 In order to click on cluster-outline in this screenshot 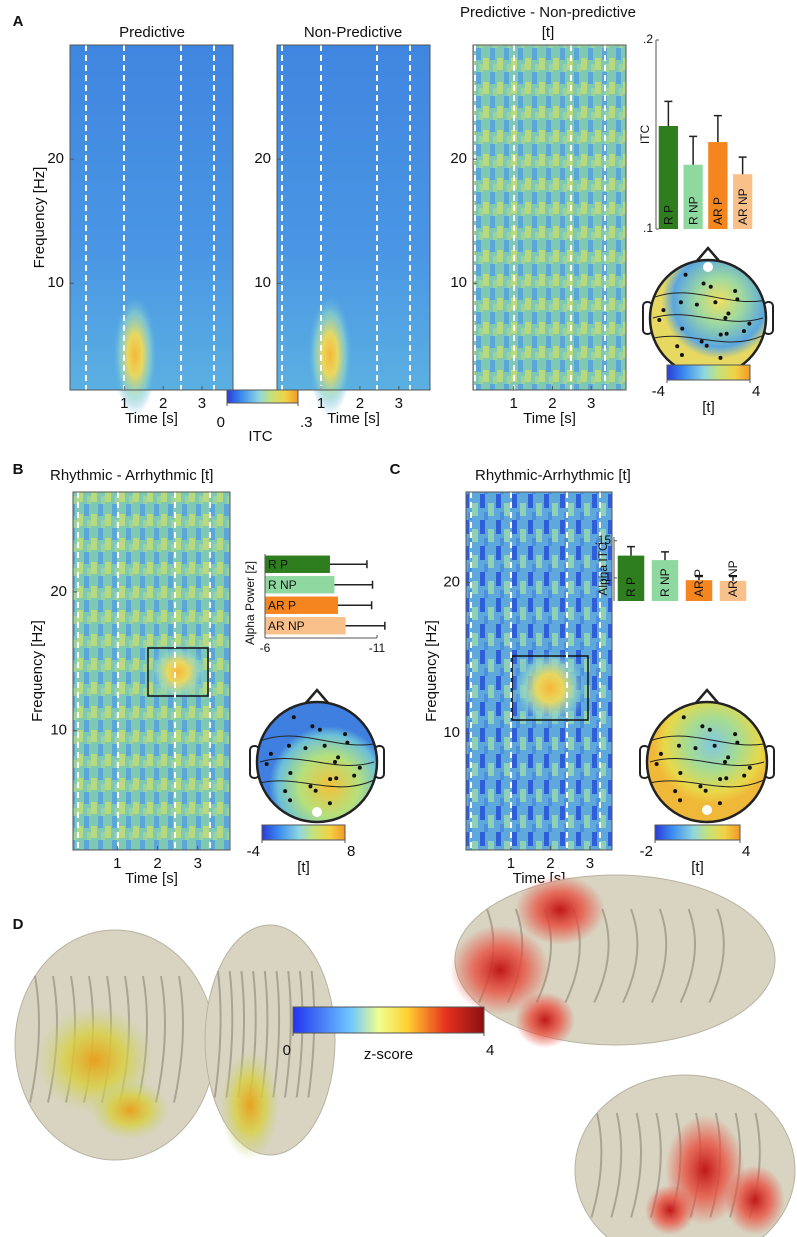, I will do `click(178, 672)`.